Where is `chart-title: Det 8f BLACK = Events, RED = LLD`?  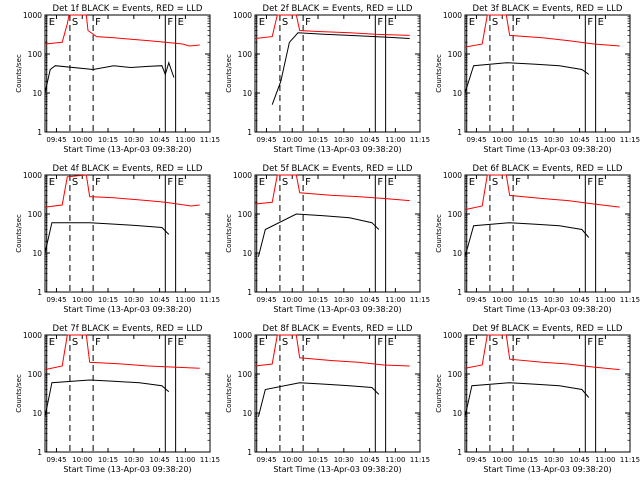
chart-title: Det 8f BLACK = Events, RED = LLD is located at coordinates (338, 329).